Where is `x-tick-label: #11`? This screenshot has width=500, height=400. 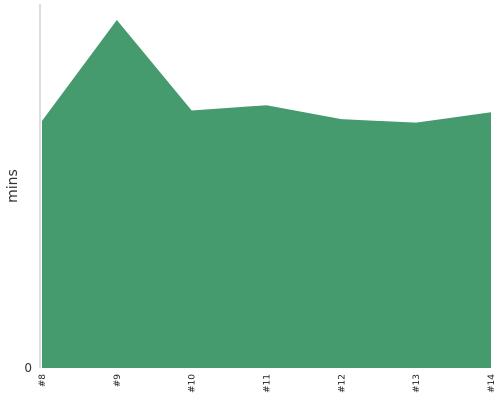 x-tick-label: #11 is located at coordinates (268, 383).